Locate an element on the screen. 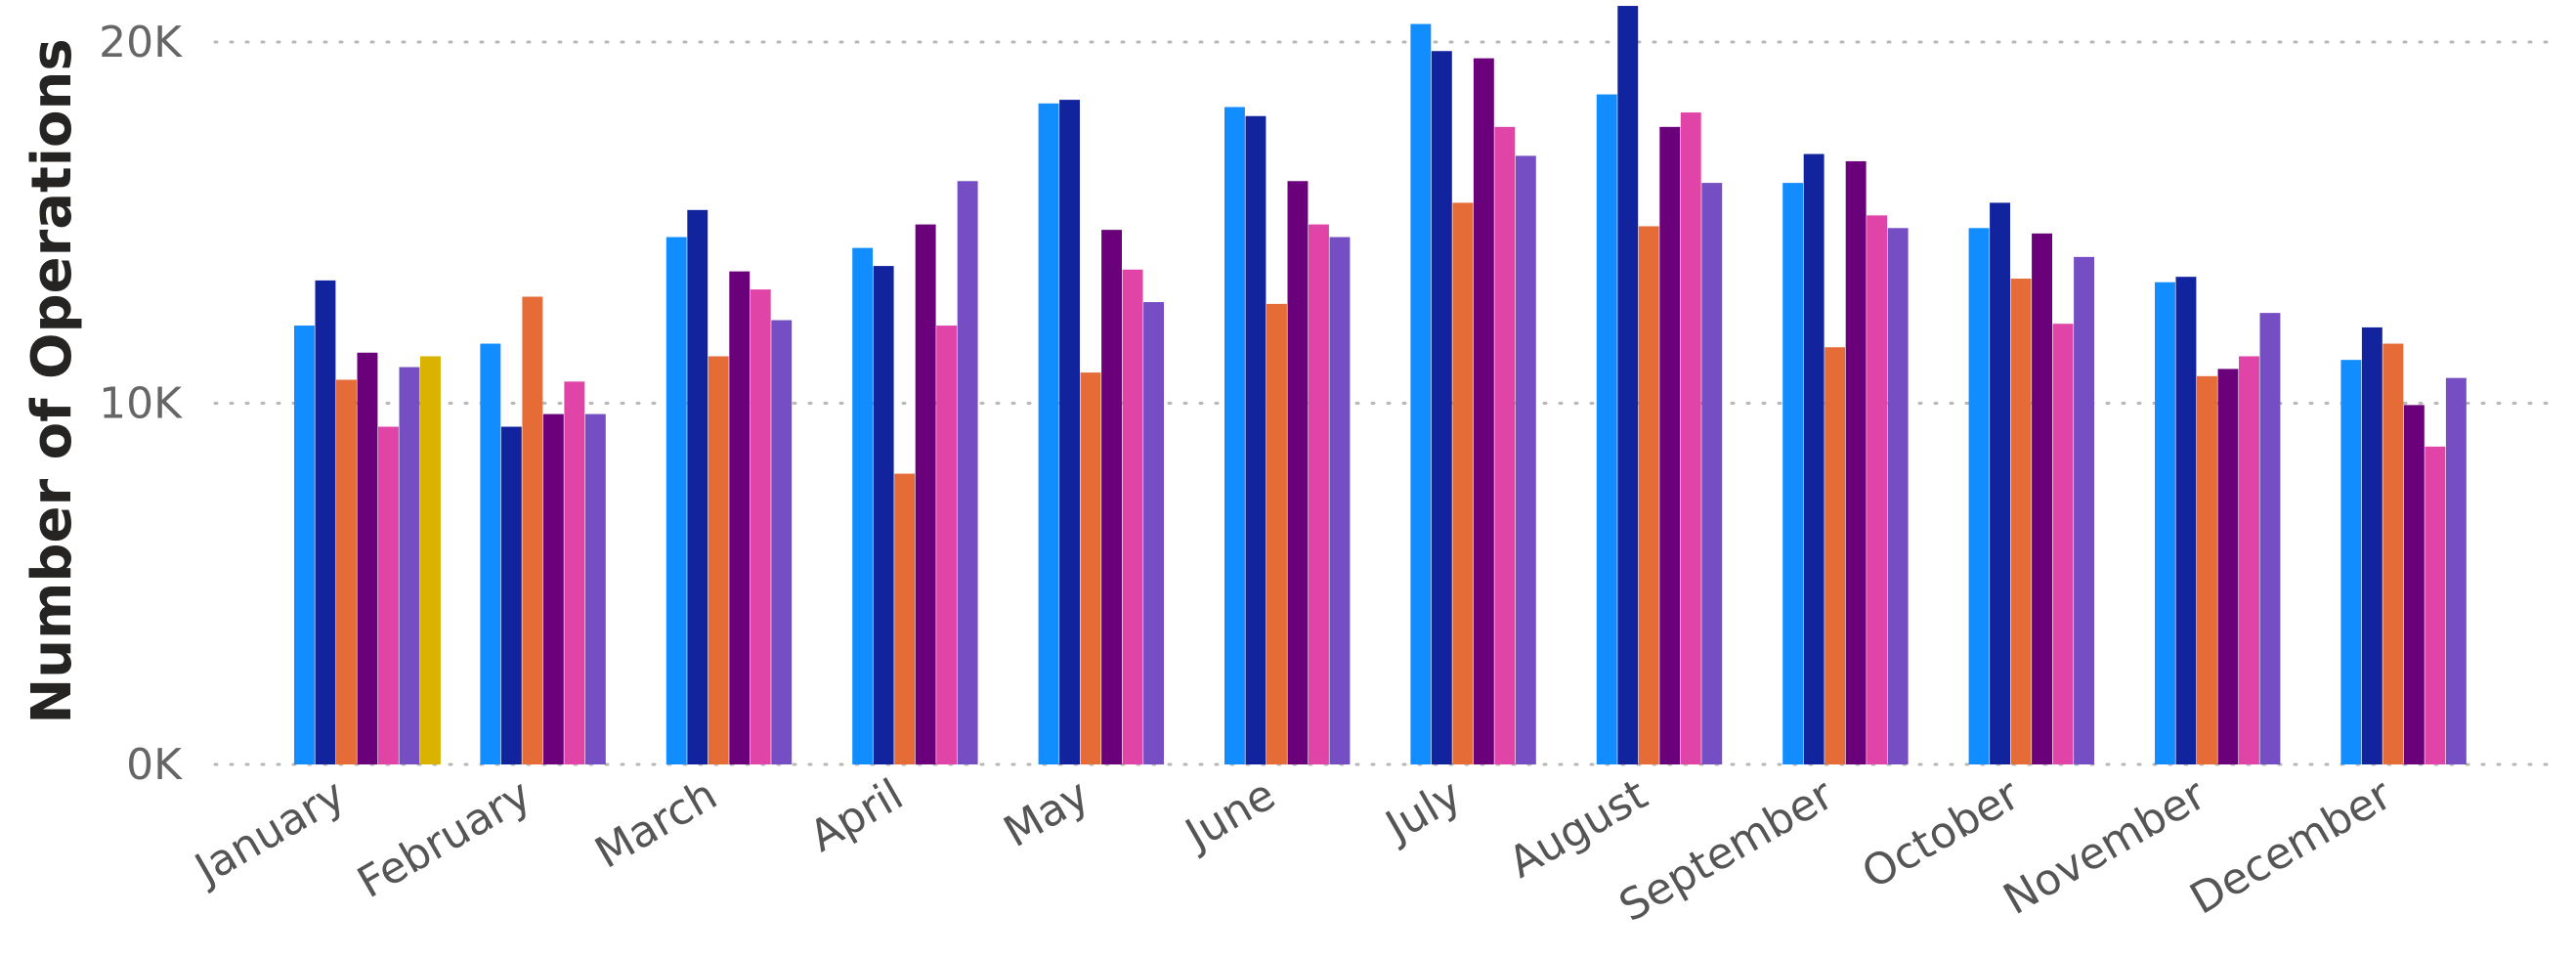 The height and width of the screenshot is (958, 2576). x-category-label: December is located at coordinates (2292, 847).